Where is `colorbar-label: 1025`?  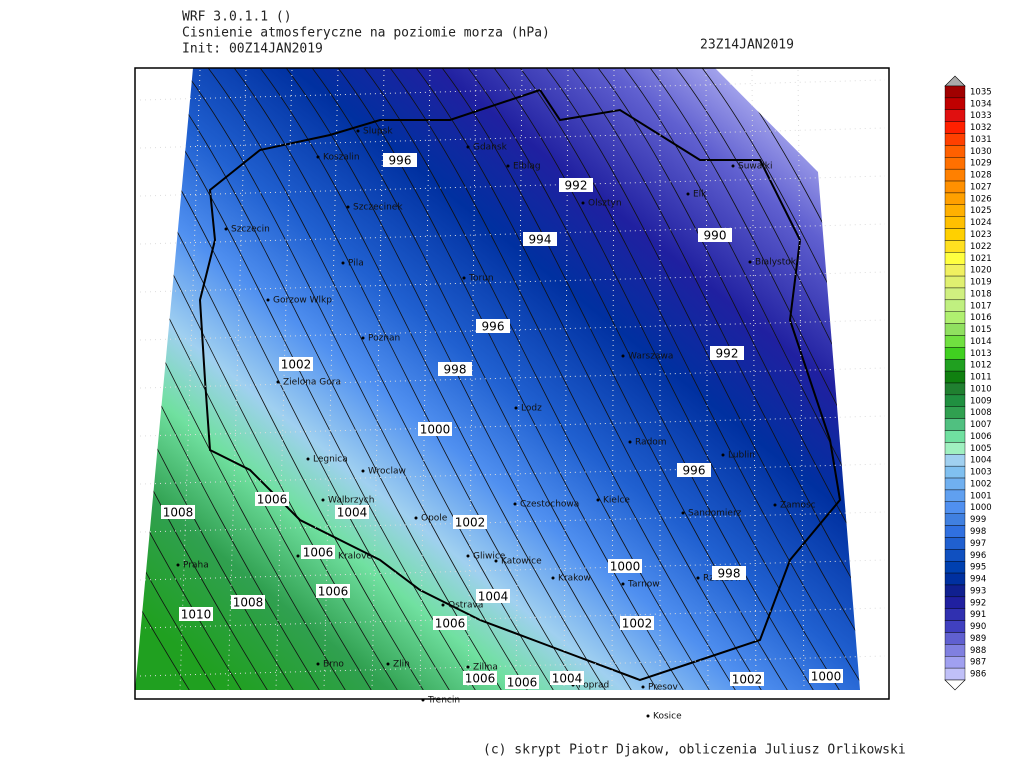 colorbar-label: 1025 is located at coordinates (981, 211).